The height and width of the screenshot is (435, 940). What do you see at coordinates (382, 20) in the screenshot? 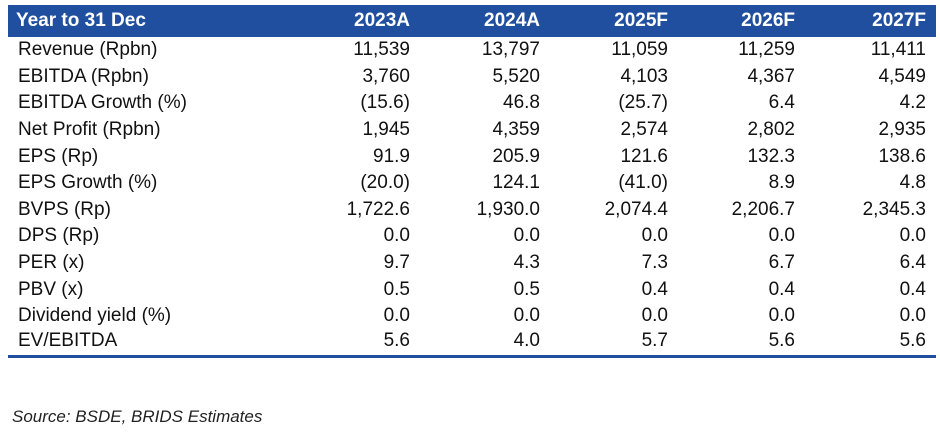
I see `header-cell: 2023A` at bounding box center [382, 20].